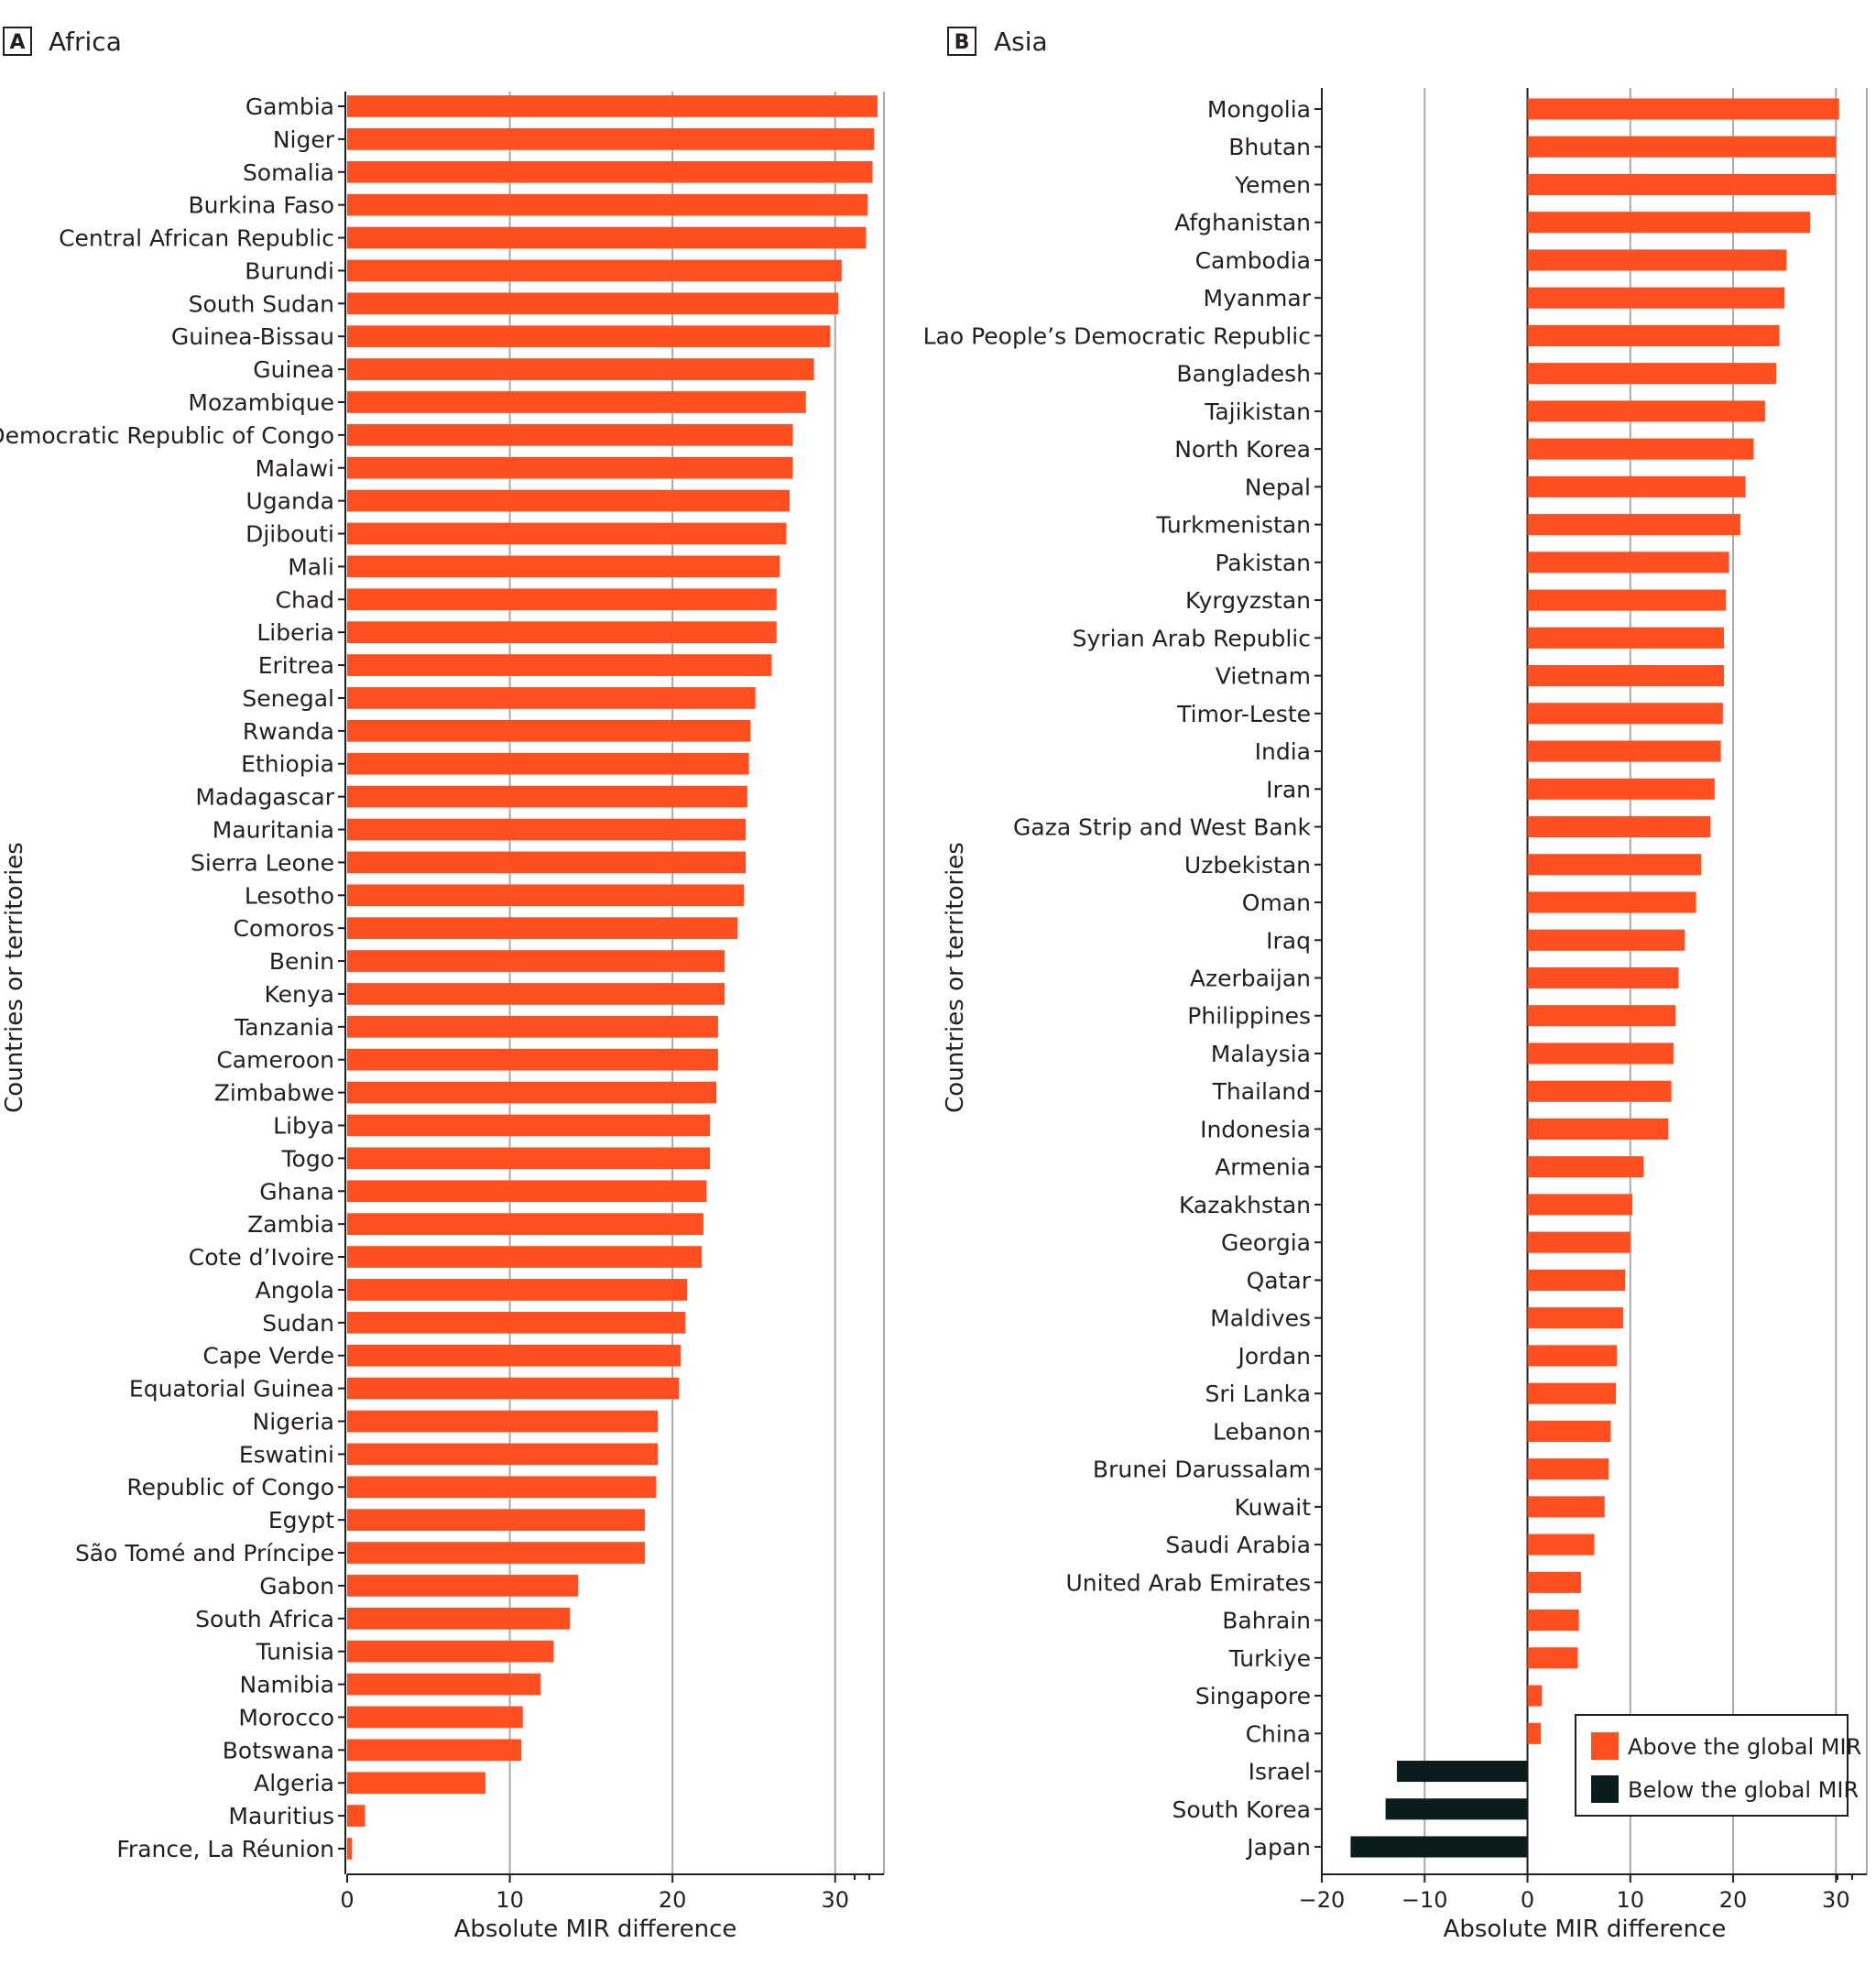 The width and height of the screenshot is (1876, 1976). I want to click on panel-b-category-label-myanmar: Myanmar, so click(1258, 298).